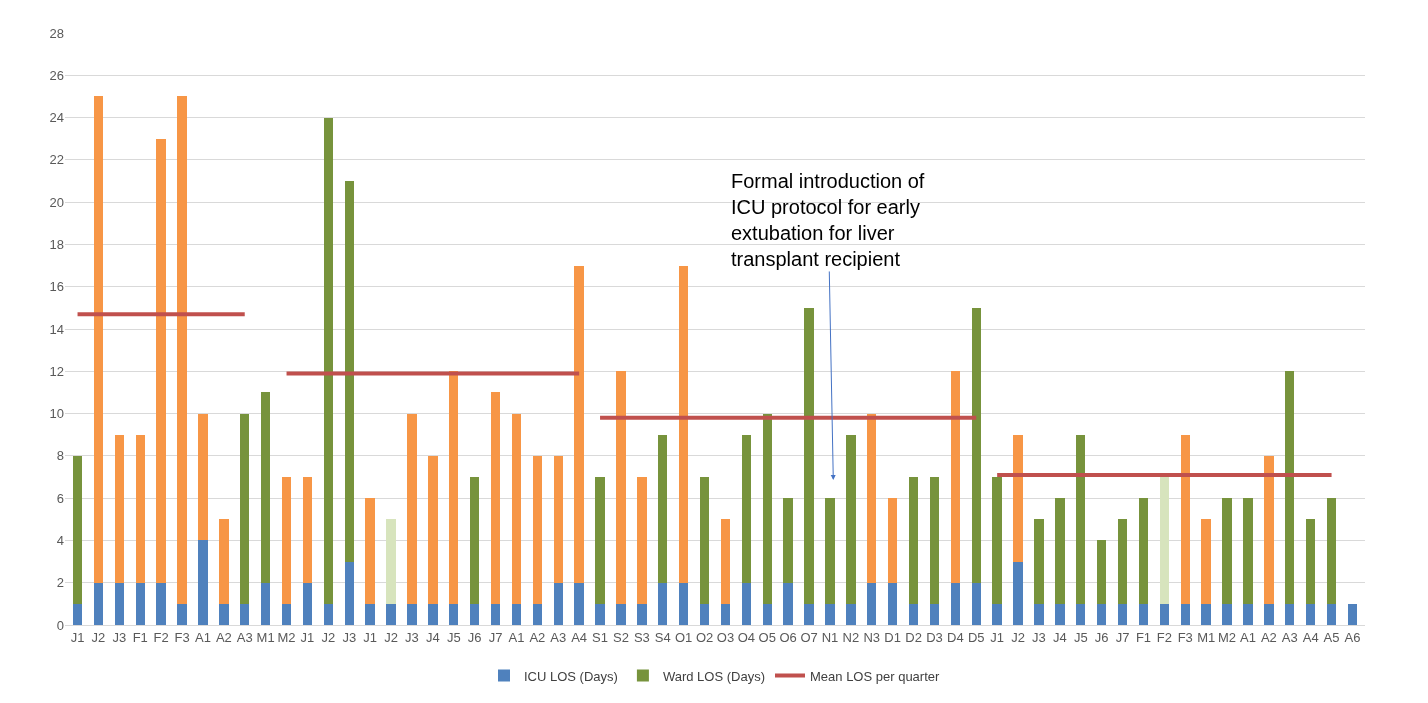  What do you see at coordinates (934, 637) in the screenshot?
I see `x-tick-label: D3` at bounding box center [934, 637].